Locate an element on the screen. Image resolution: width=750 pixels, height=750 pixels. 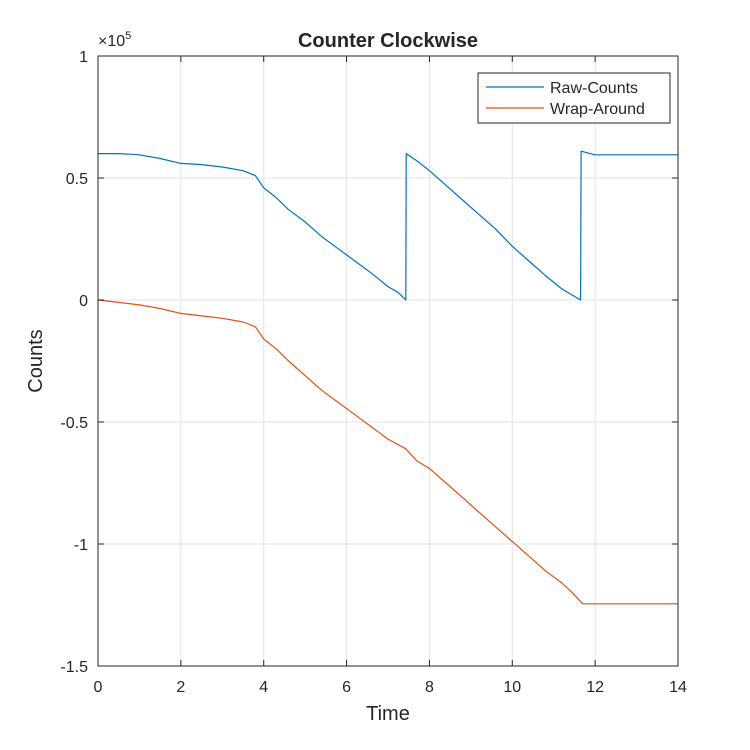
y-axis-label: Counts is located at coordinates (36, 360).